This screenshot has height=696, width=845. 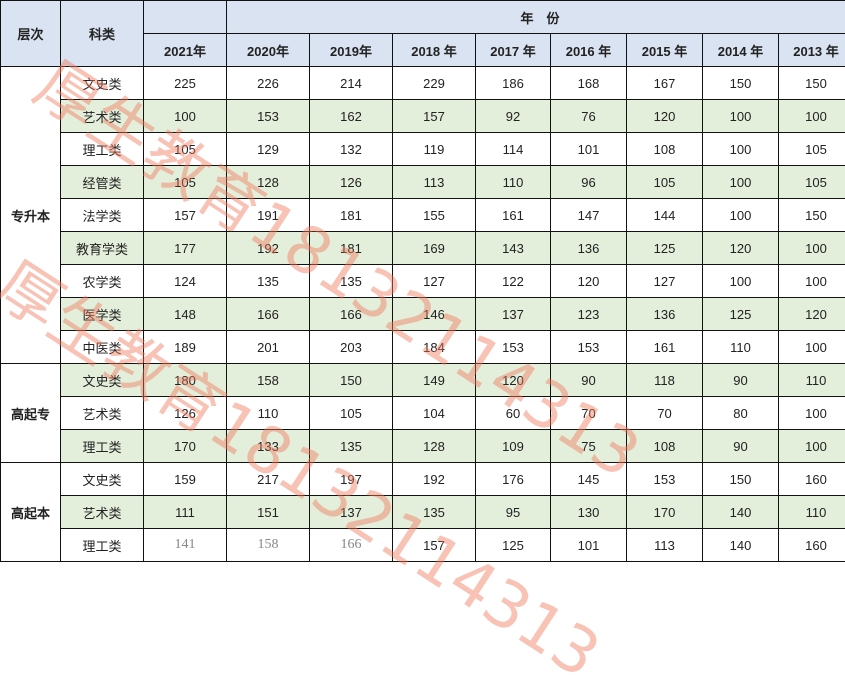 I want to click on score-cell: 225, so click(x=185, y=83).